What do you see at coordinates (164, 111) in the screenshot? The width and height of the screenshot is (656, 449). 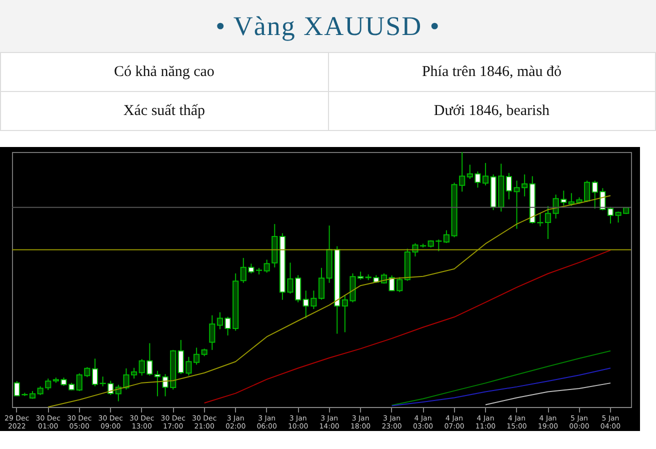 I see `text: Xác suất thấp` at bounding box center [164, 111].